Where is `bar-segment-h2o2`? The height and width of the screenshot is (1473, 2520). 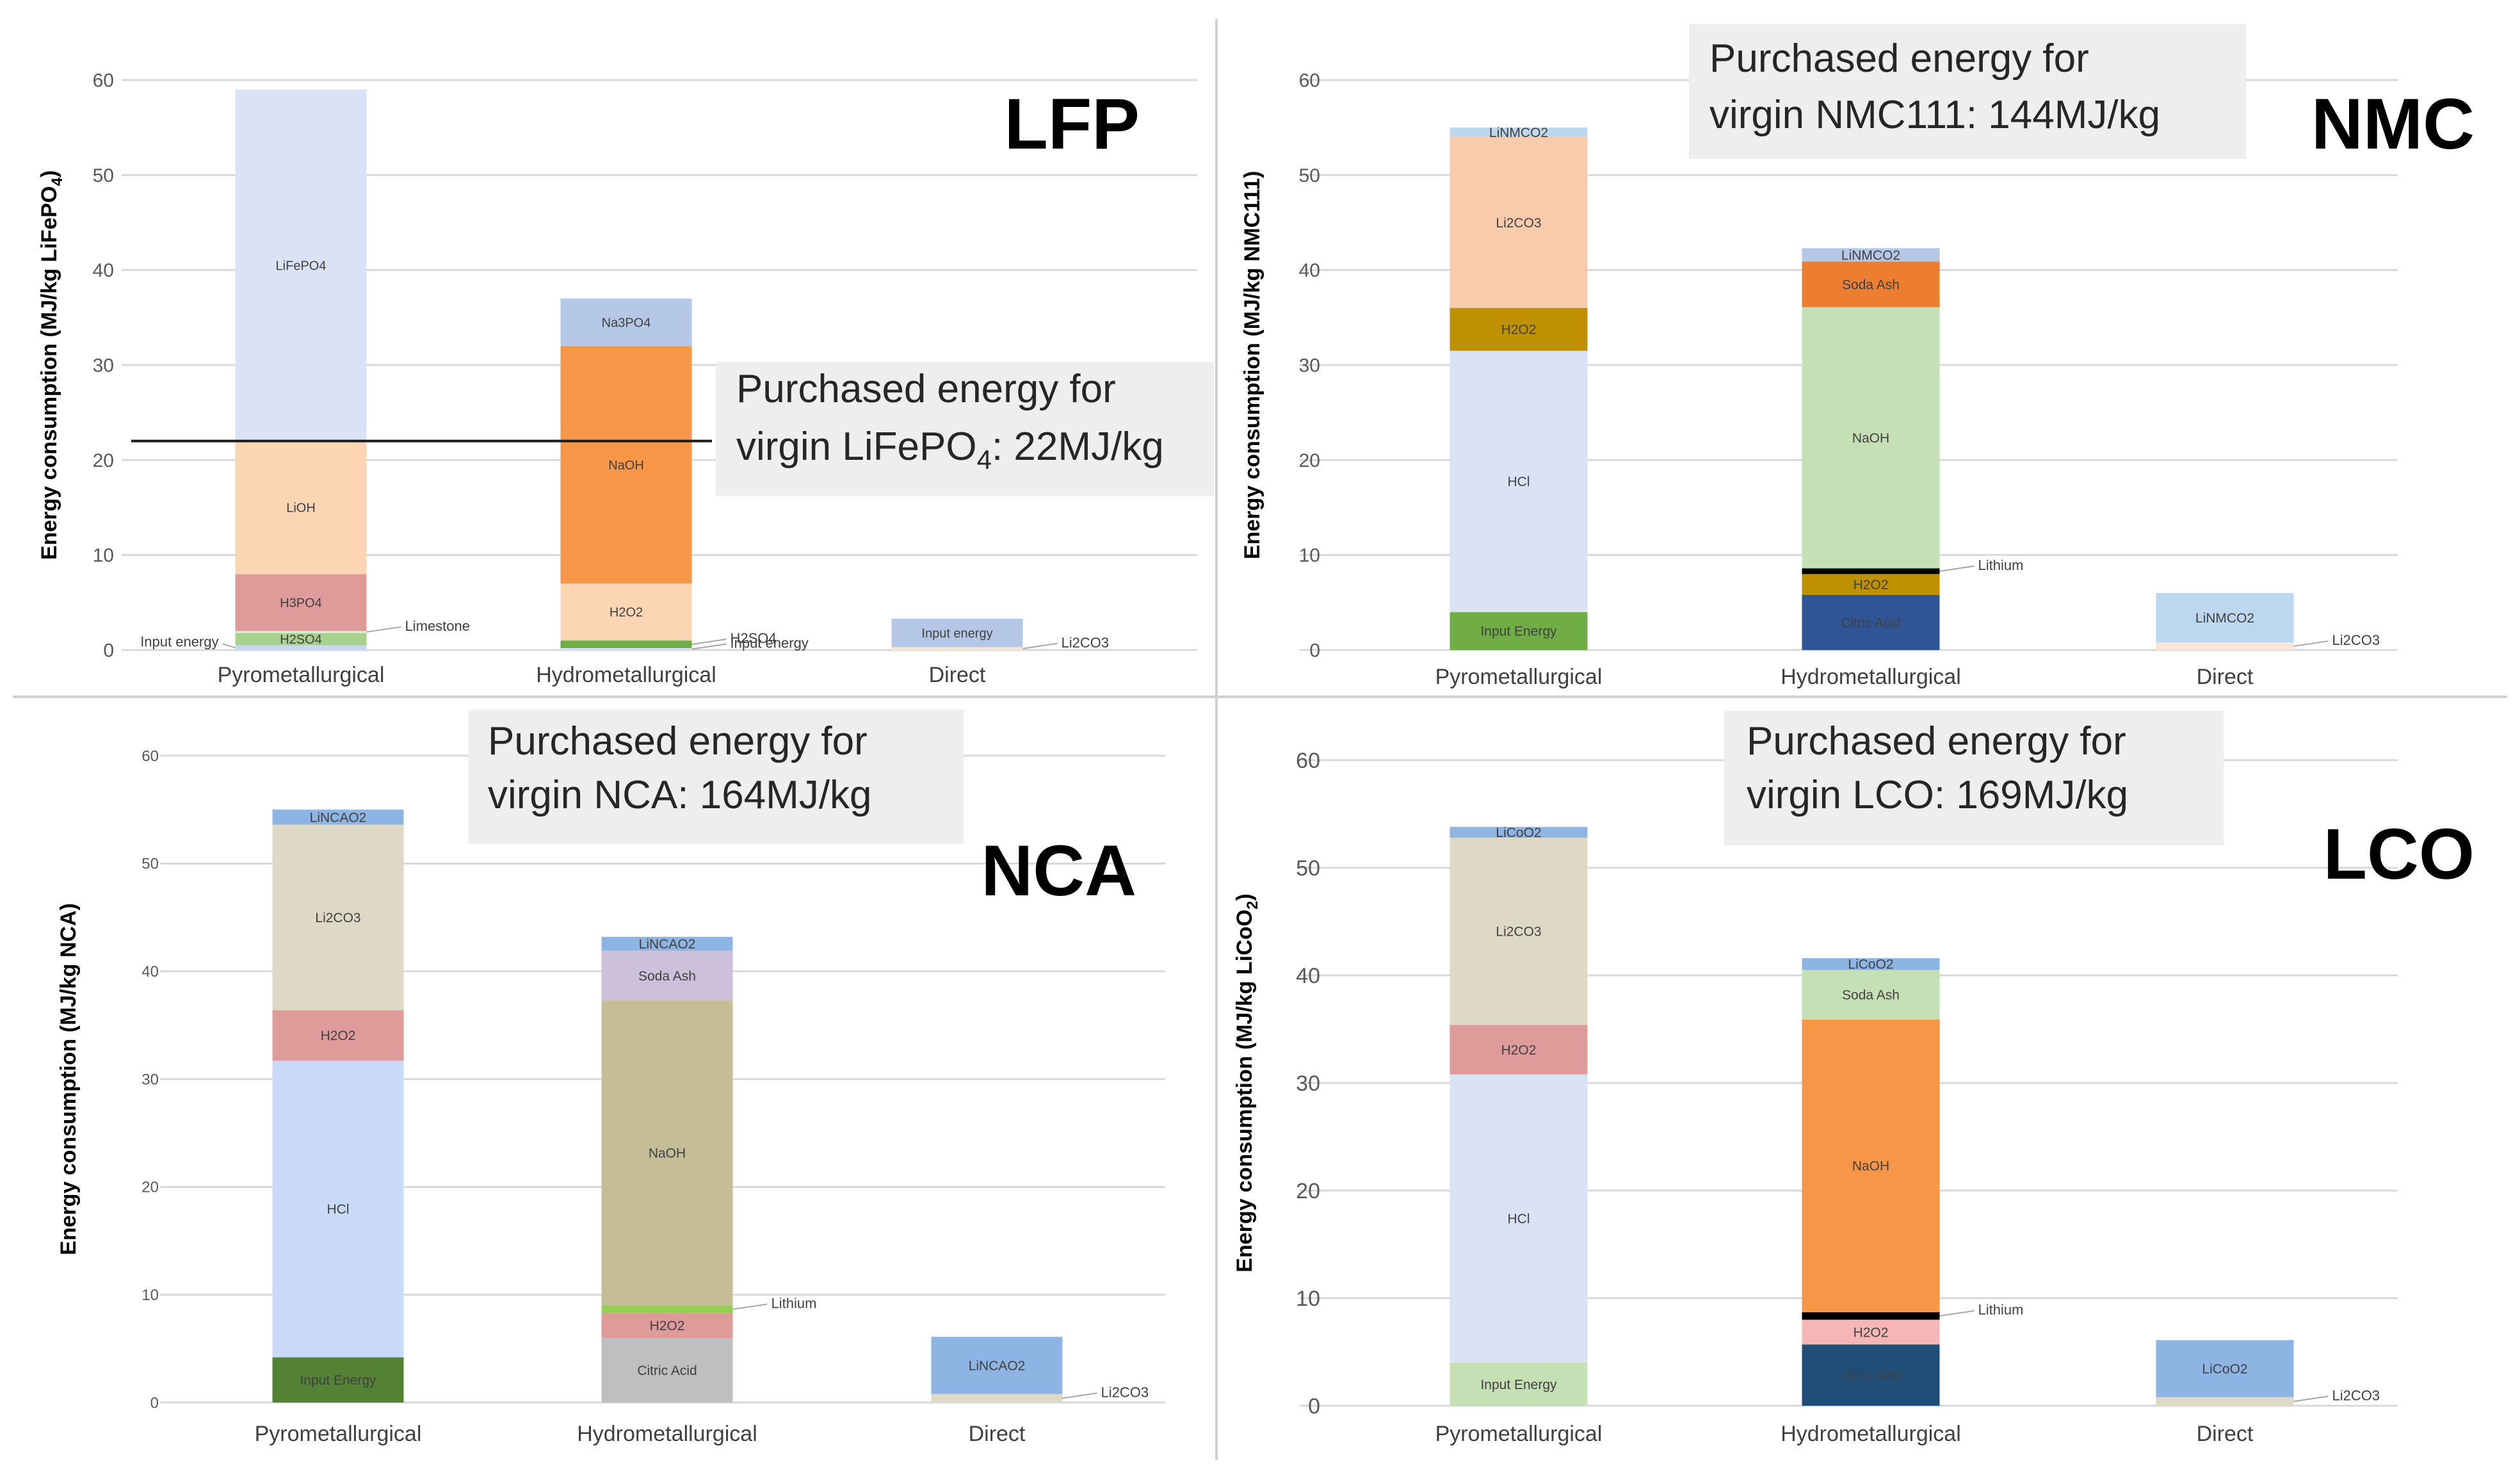
bar-segment-h2o2 is located at coordinates (626, 612).